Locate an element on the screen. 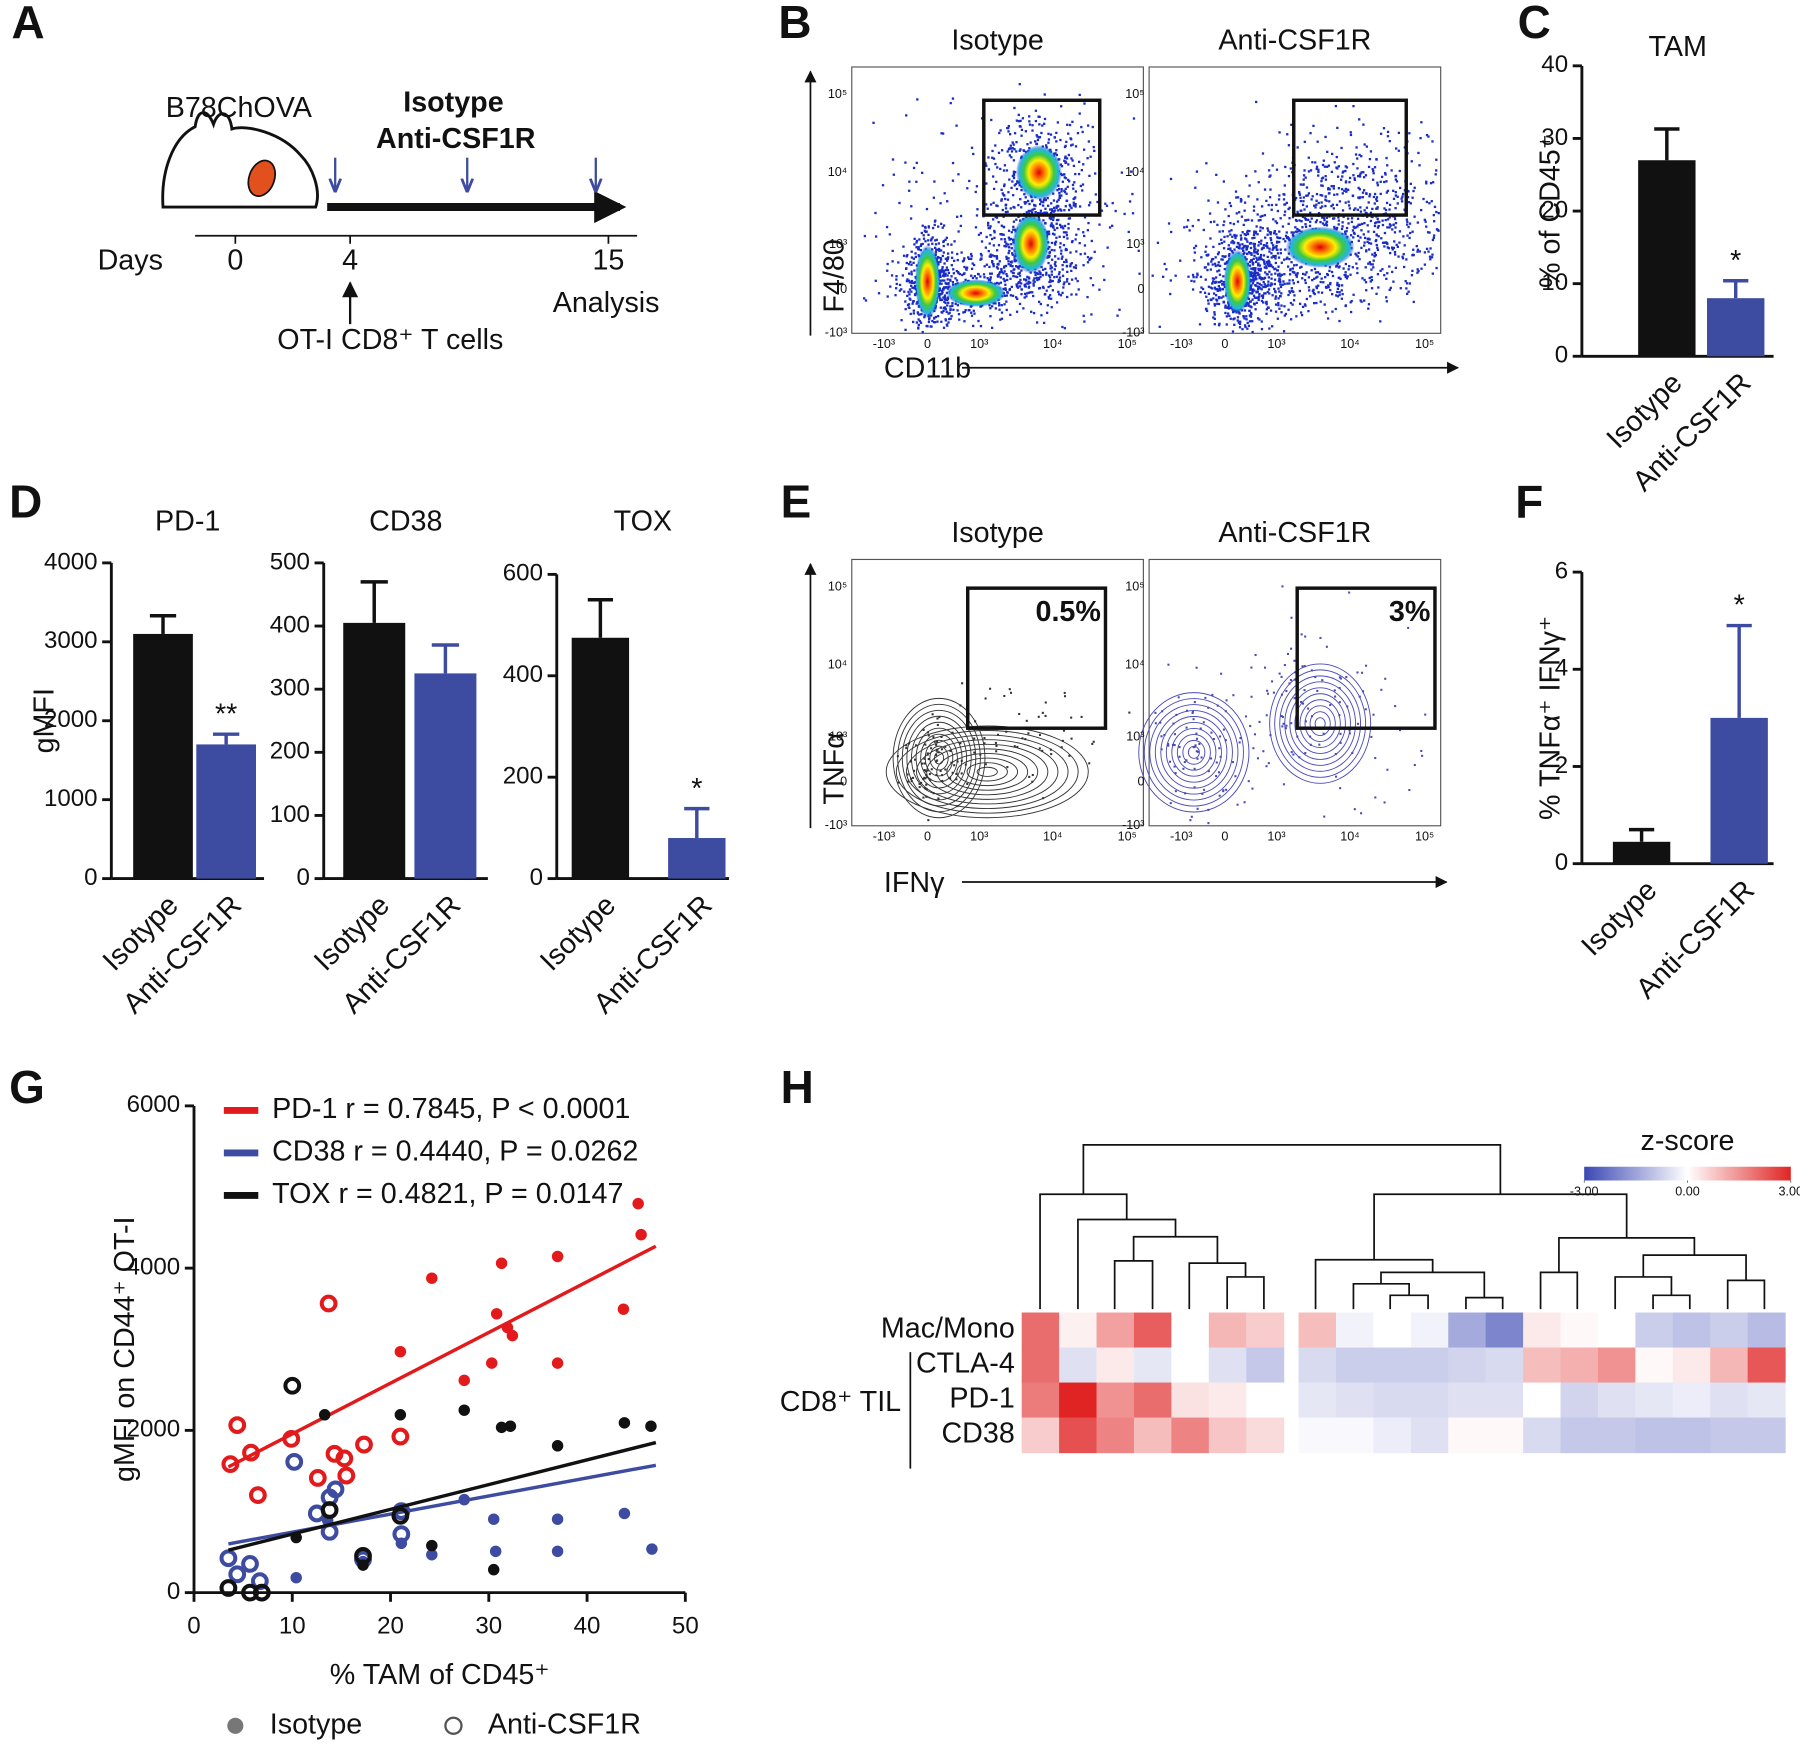  y-tick-label: 600 is located at coordinates (523, 573).